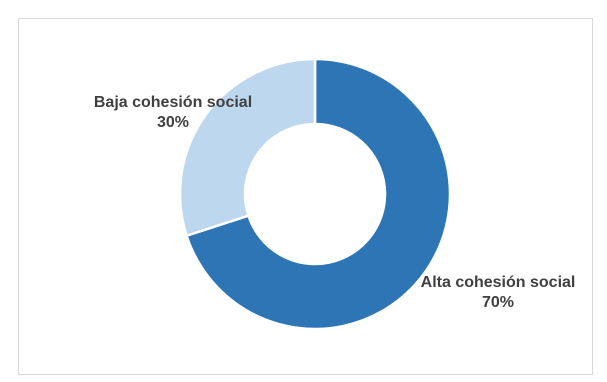 The height and width of the screenshot is (382, 607). What do you see at coordinates (498, 302) in the screenshot?
I see `slice-value-label-1: 70%` at bounding box center [498, 302].